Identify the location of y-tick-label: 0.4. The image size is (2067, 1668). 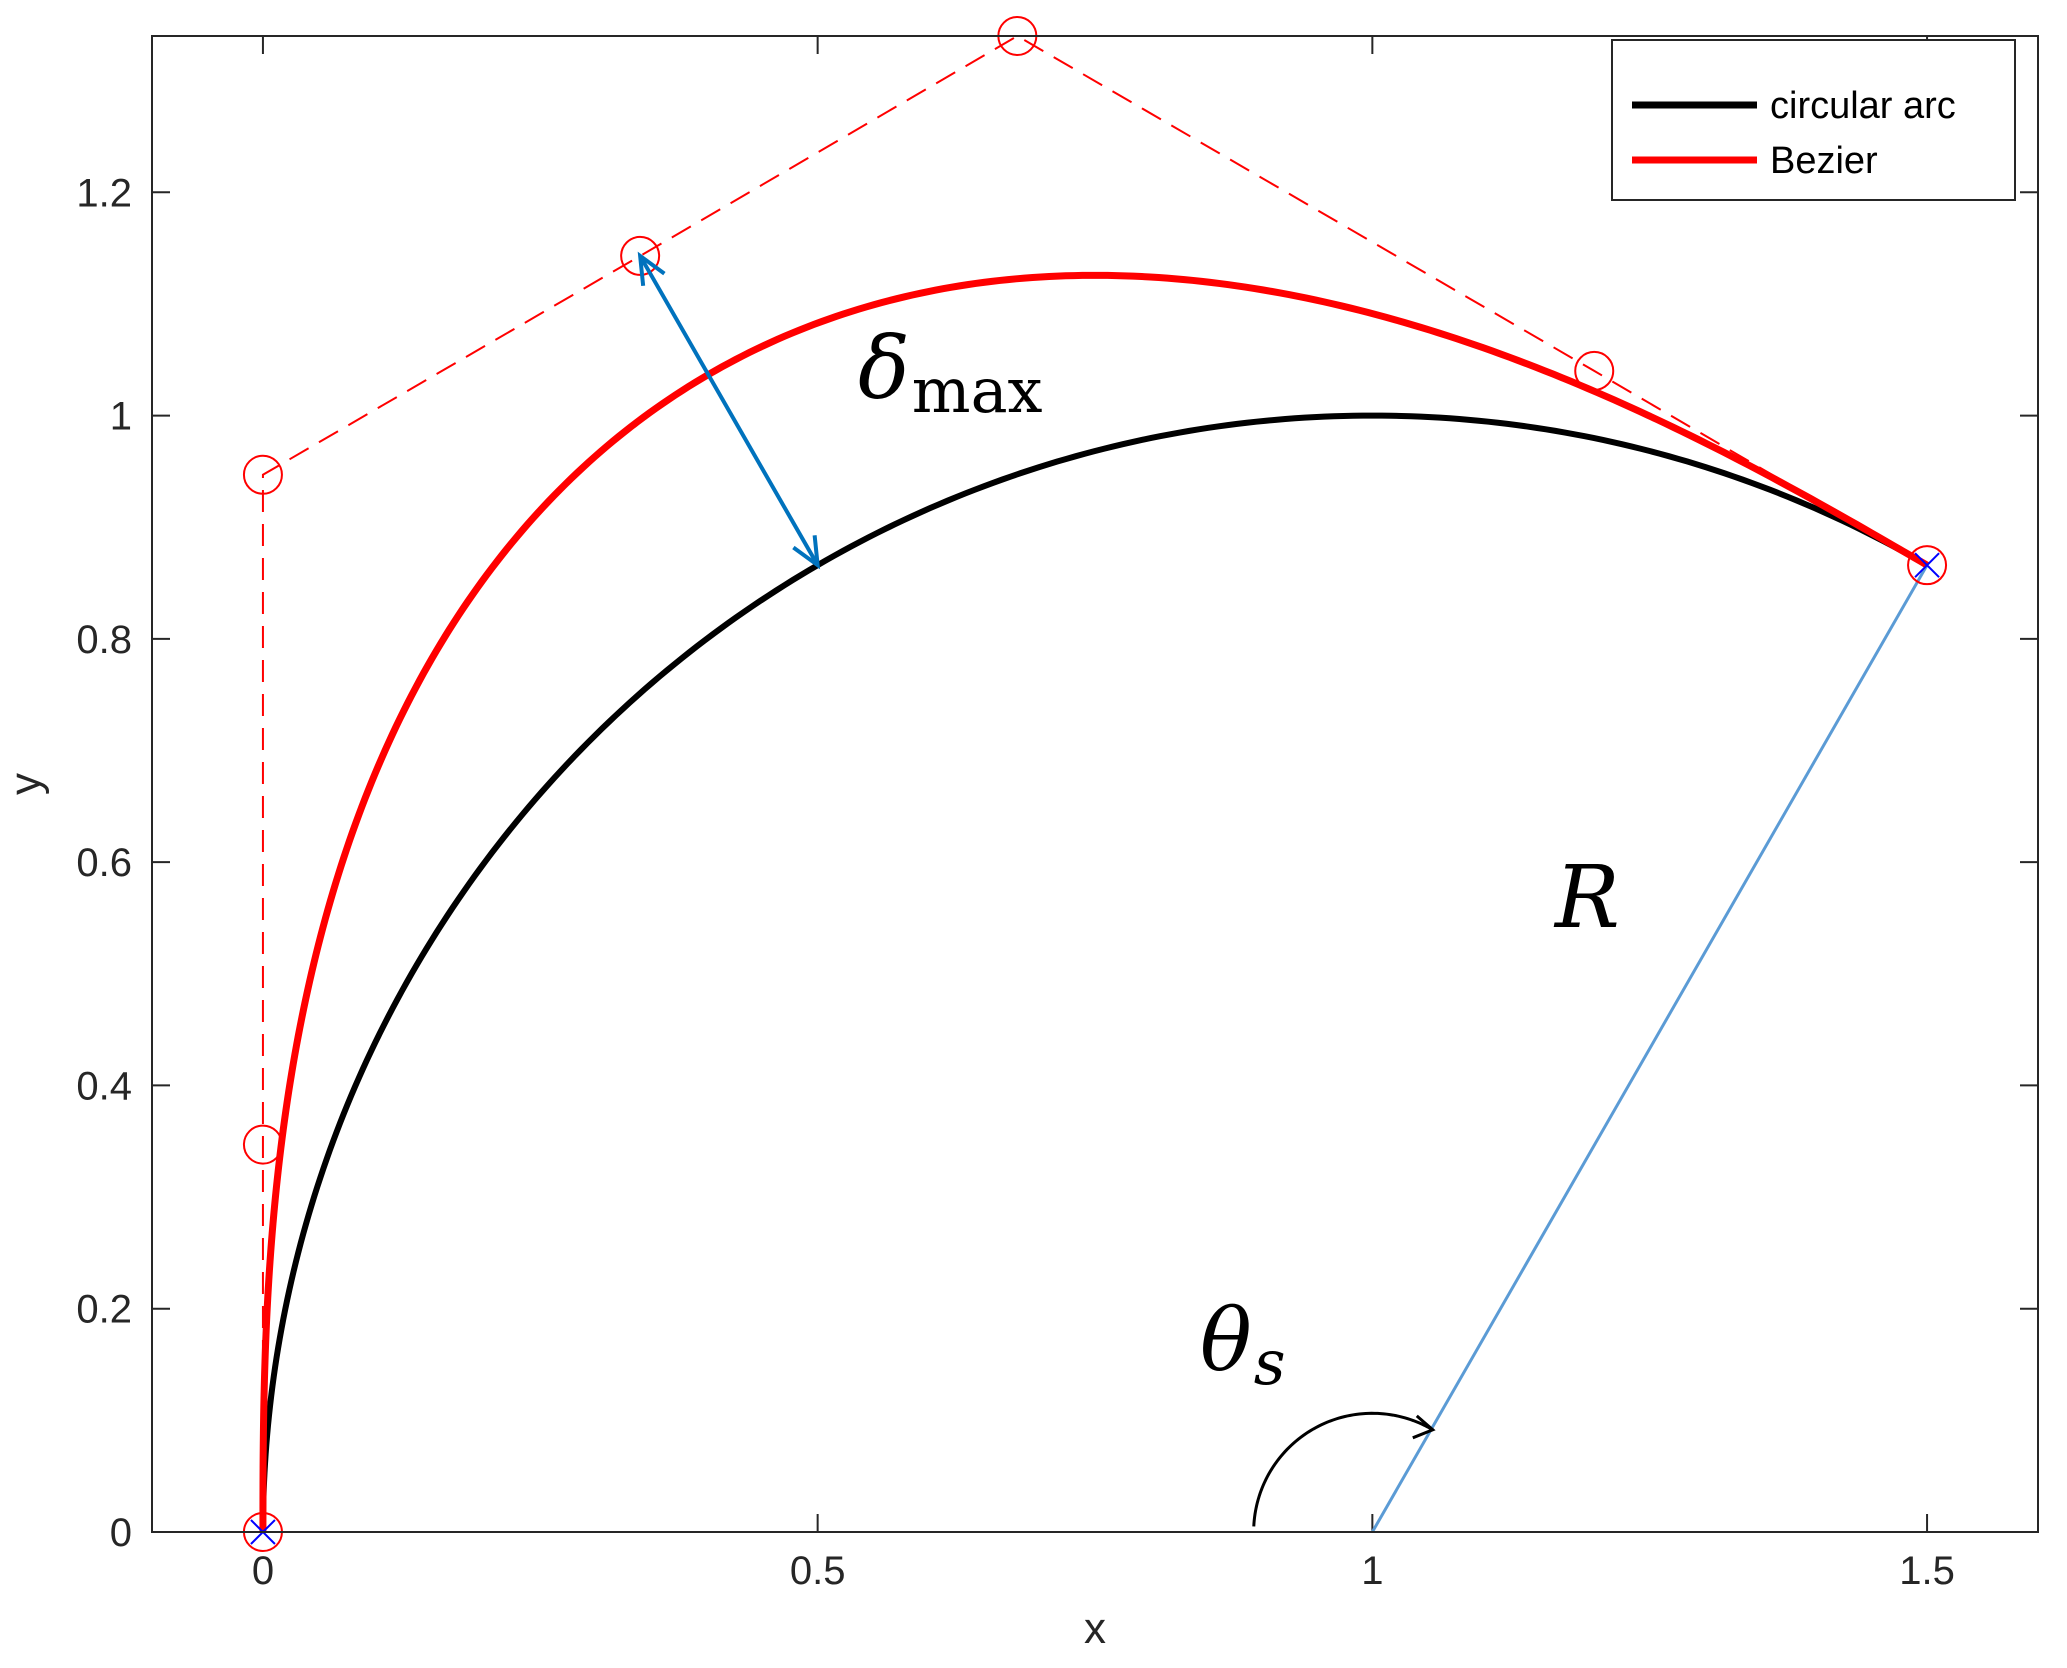
(104, 1086).